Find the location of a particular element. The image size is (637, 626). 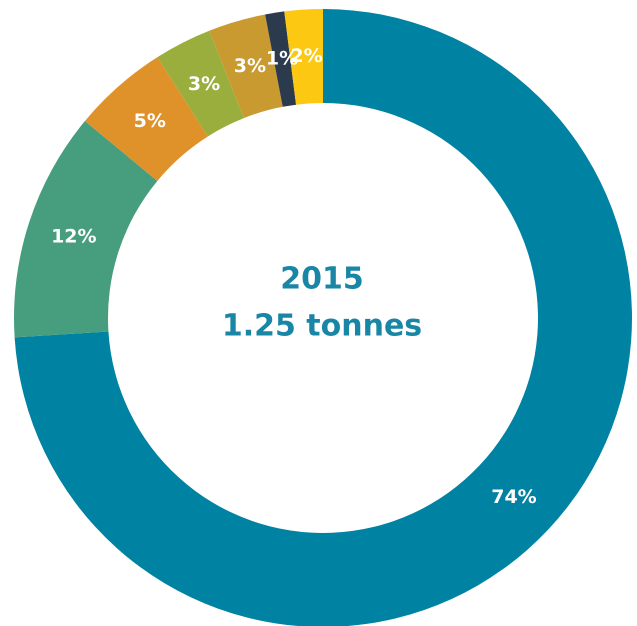

center-year: 2015 is located at coordinates (322, 279).